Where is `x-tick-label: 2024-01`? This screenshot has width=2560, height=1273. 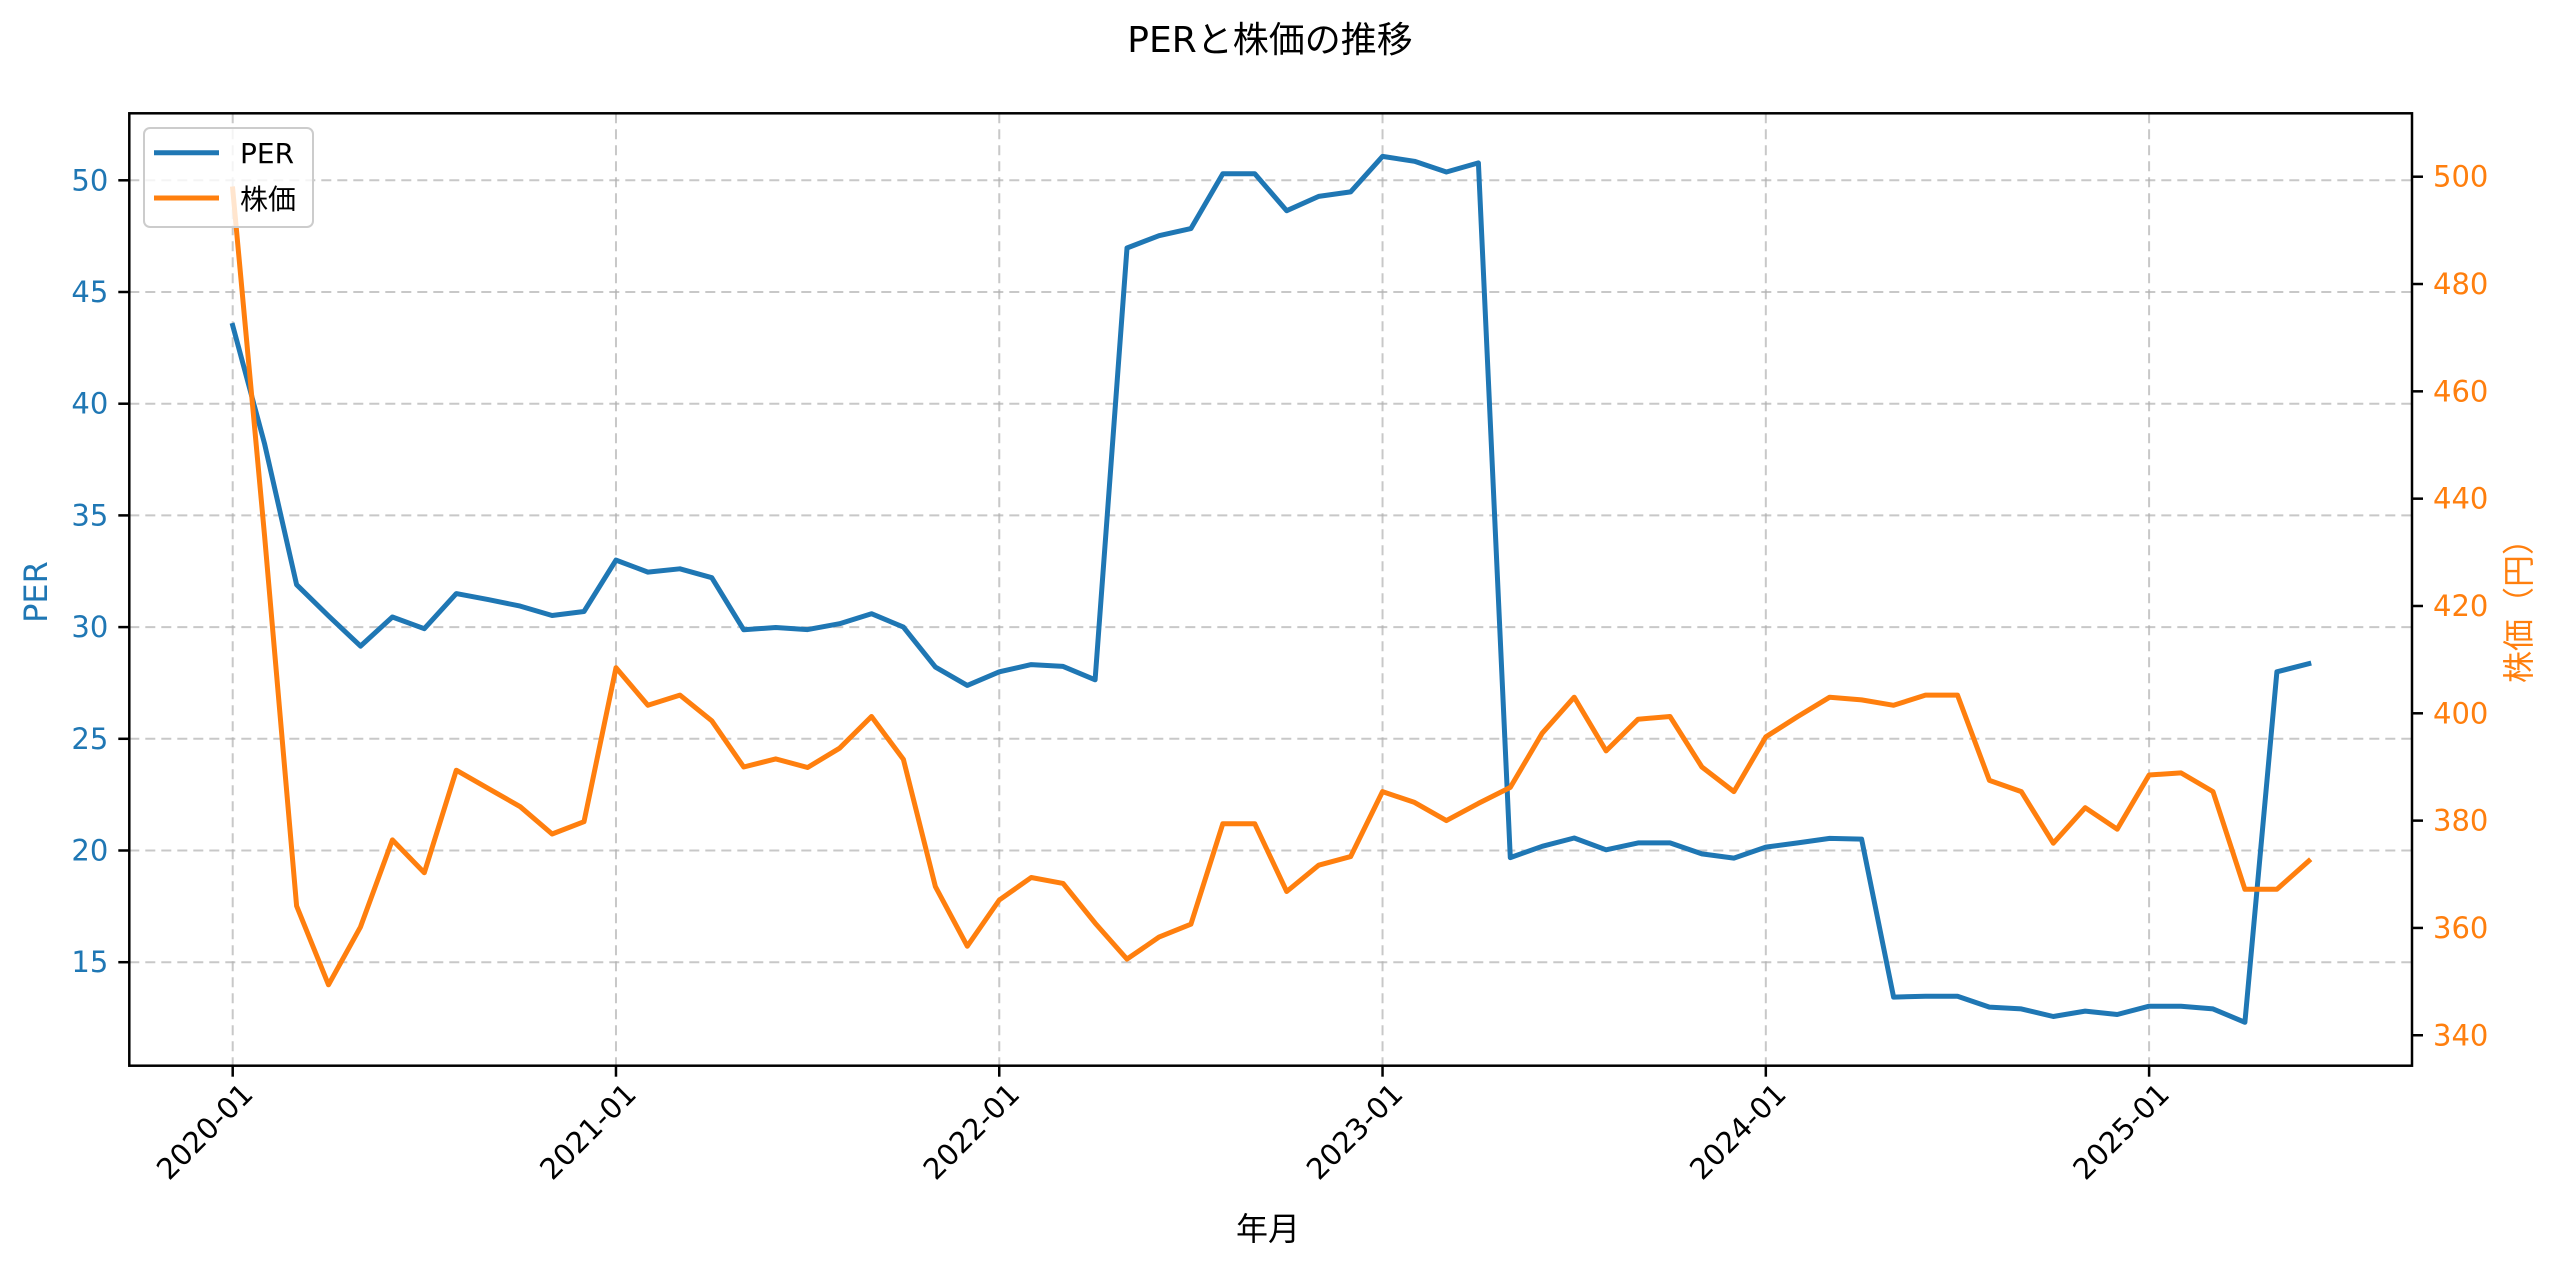
x-tick-label: 2024-01 is located at coordinates (1738, 1132).